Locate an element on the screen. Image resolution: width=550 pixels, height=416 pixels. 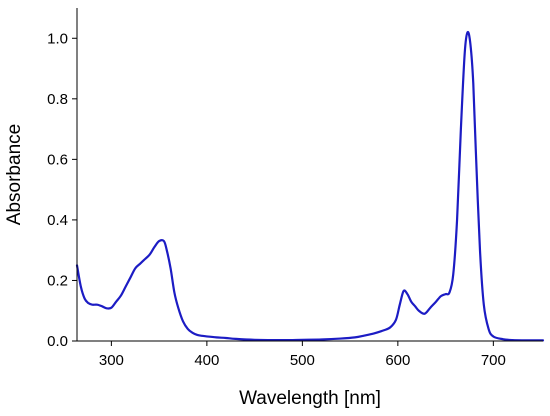
y-axis-ticks: 0.0 0.2 0.4 0.6 0.8 1.0 is located at coordinates (62, 190).